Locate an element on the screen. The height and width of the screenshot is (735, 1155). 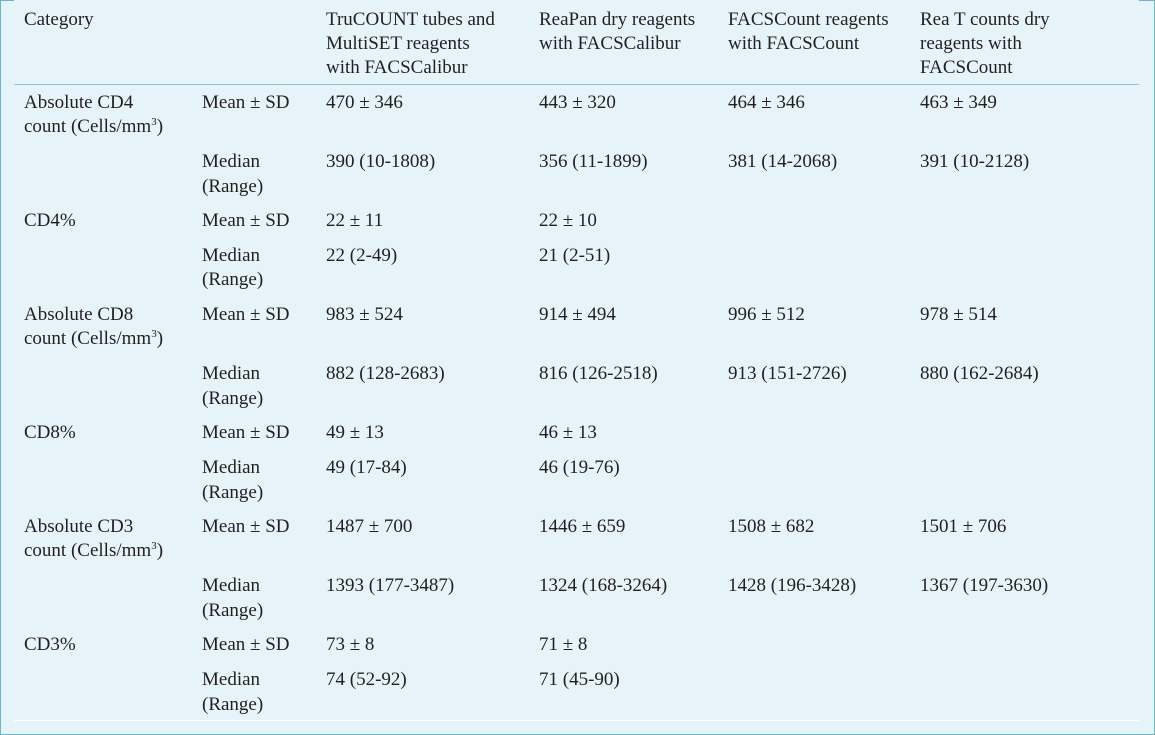
row-category-line1: CD8% is located at coordinates (50, 432).